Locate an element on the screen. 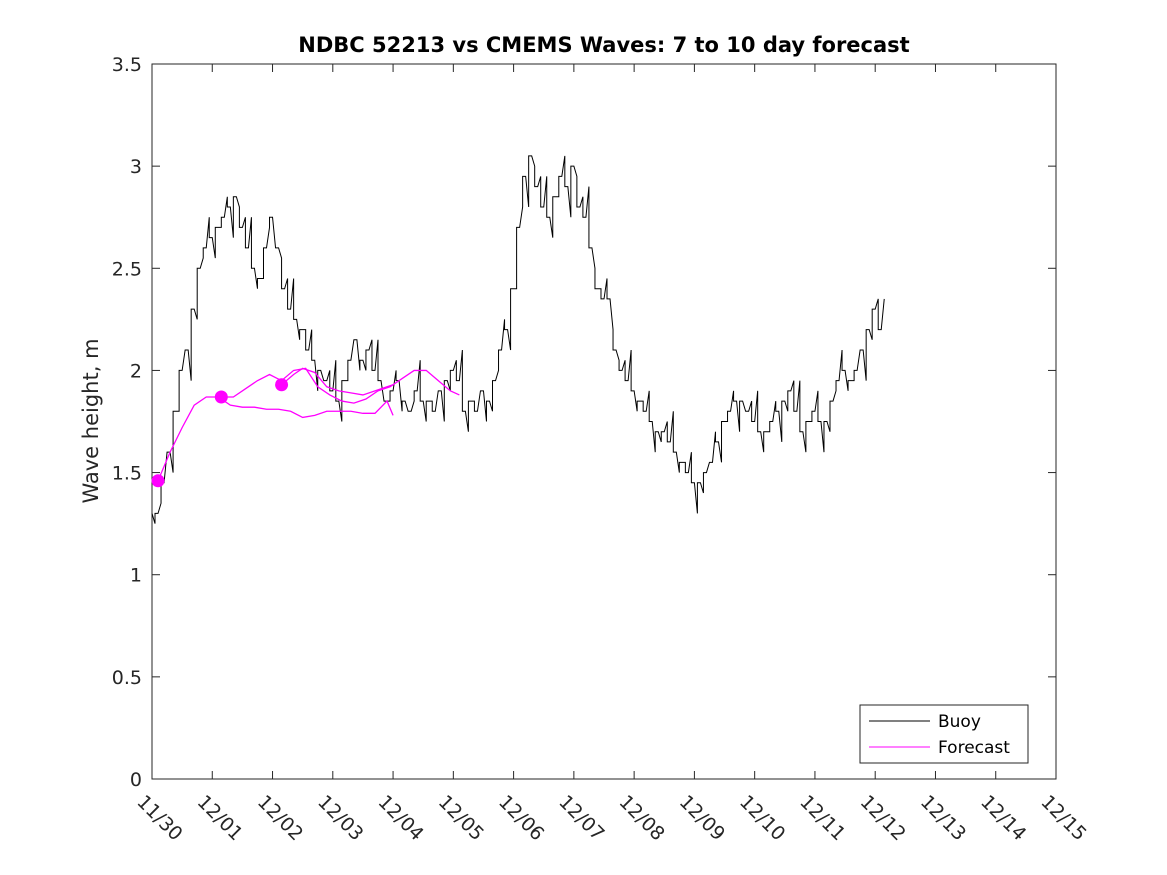 Image resolution: width=1167 pixels, height=875 pixels. x-tick-label: 12/08 is located at coordinates (642, 818).